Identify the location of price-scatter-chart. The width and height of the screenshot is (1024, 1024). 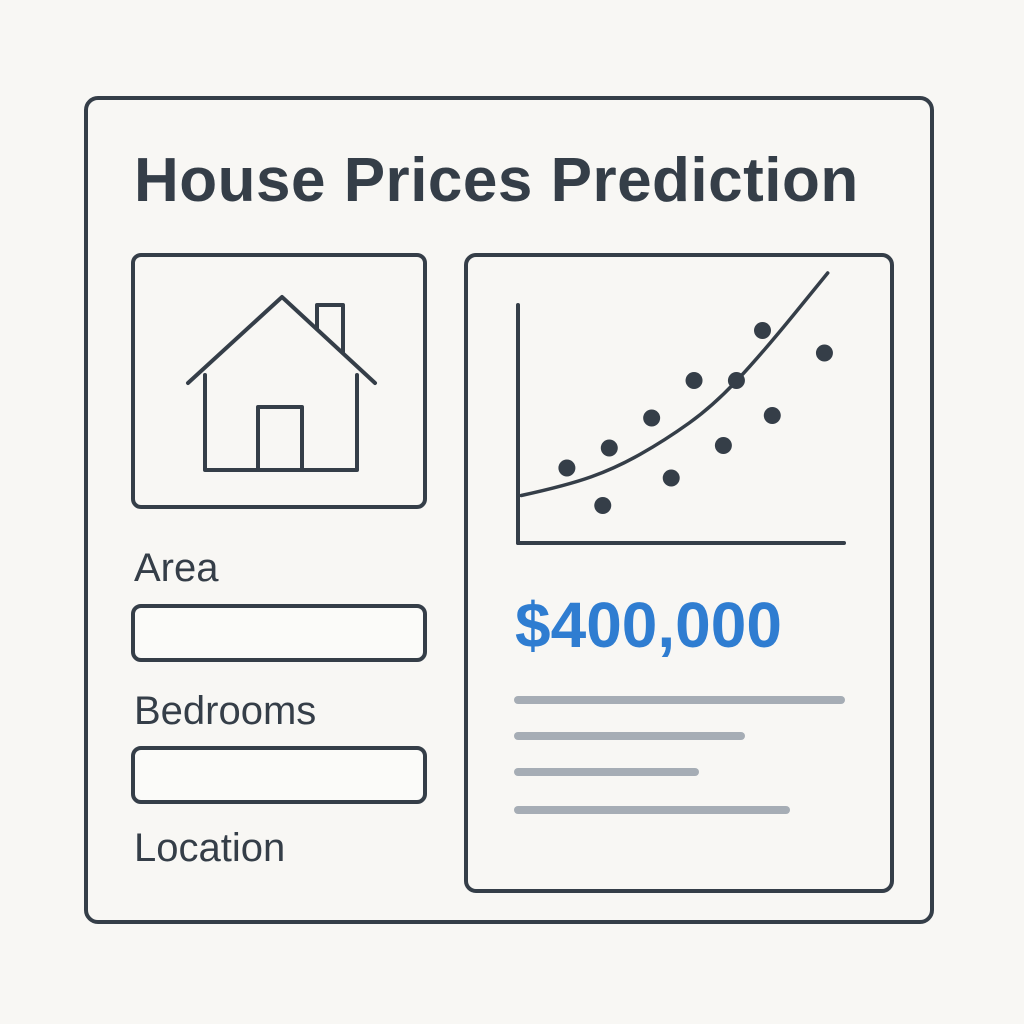
(681, 408).